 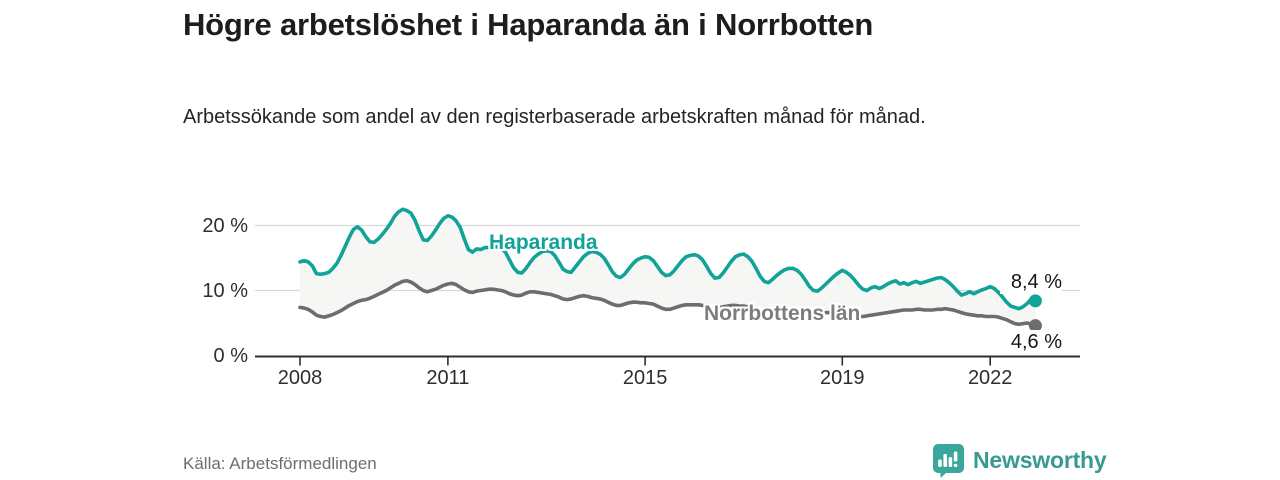 I want to click on y-tick-label: 0 %, so click(x=230, y=355).